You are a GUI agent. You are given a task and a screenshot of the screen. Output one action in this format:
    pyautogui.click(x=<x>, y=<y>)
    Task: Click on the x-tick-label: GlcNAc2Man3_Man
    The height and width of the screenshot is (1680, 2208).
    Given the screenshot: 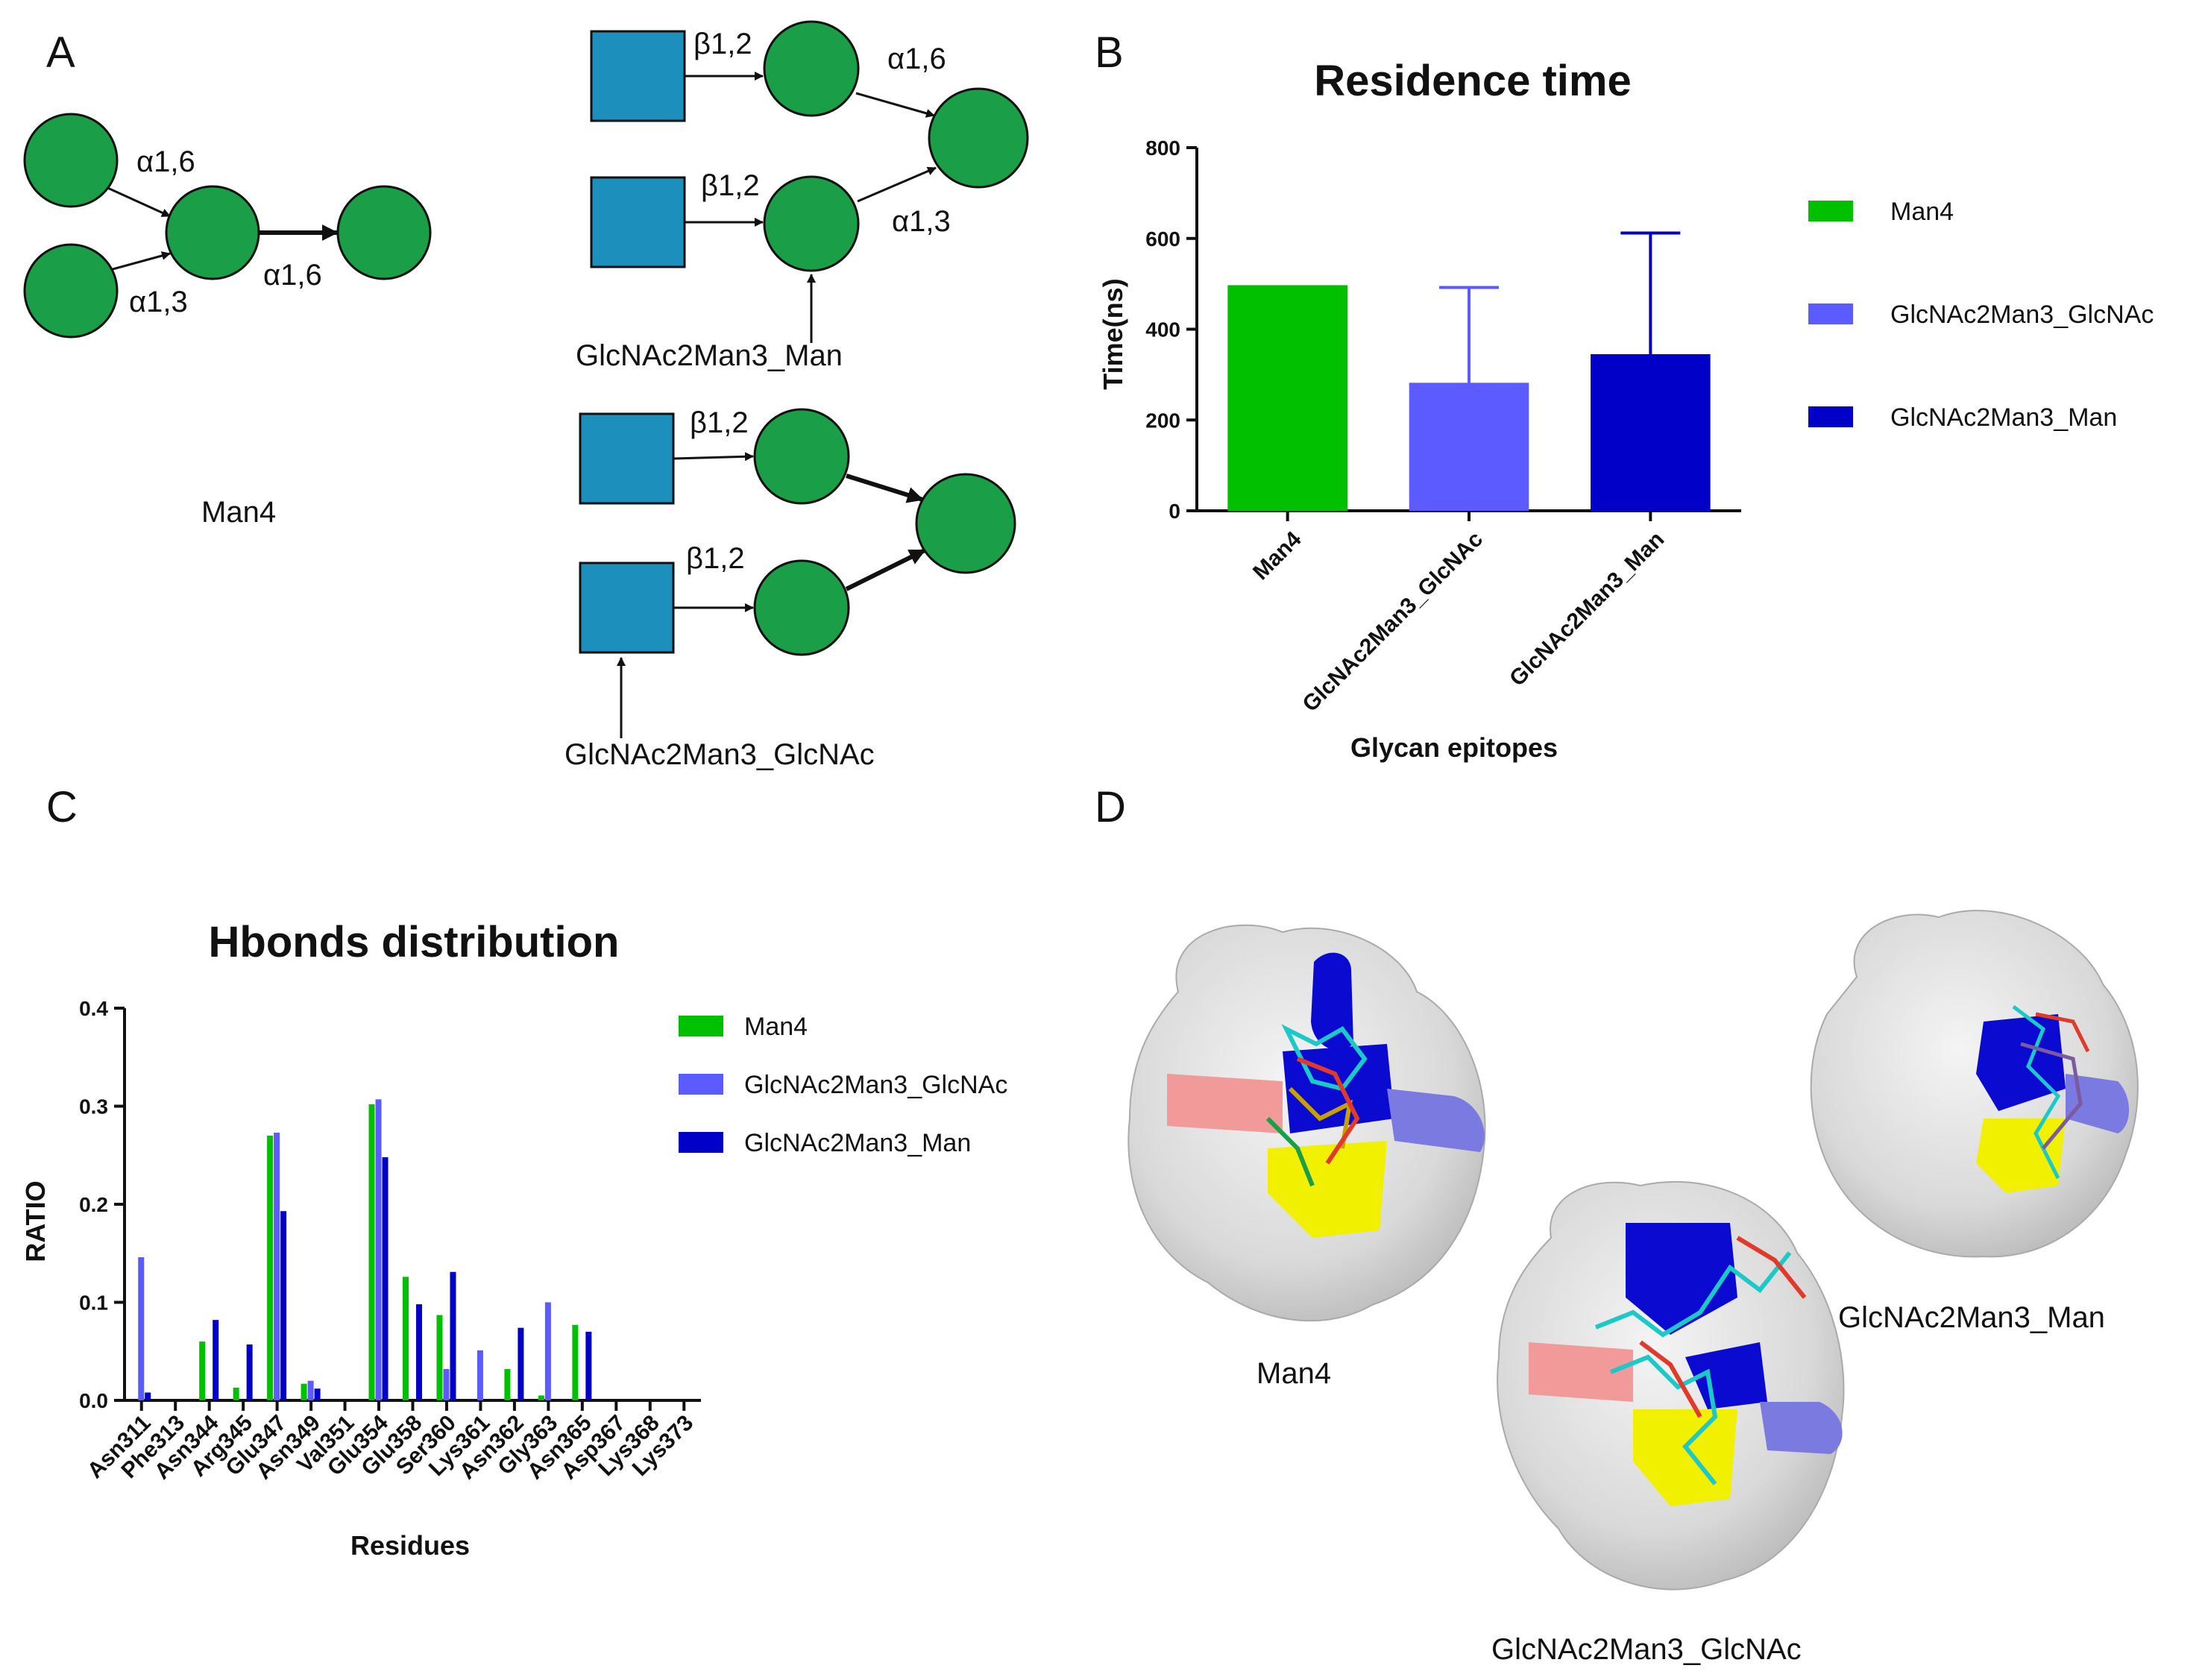 What is the action you would take?
    pyautogui.click(x=1587, y=609)
    